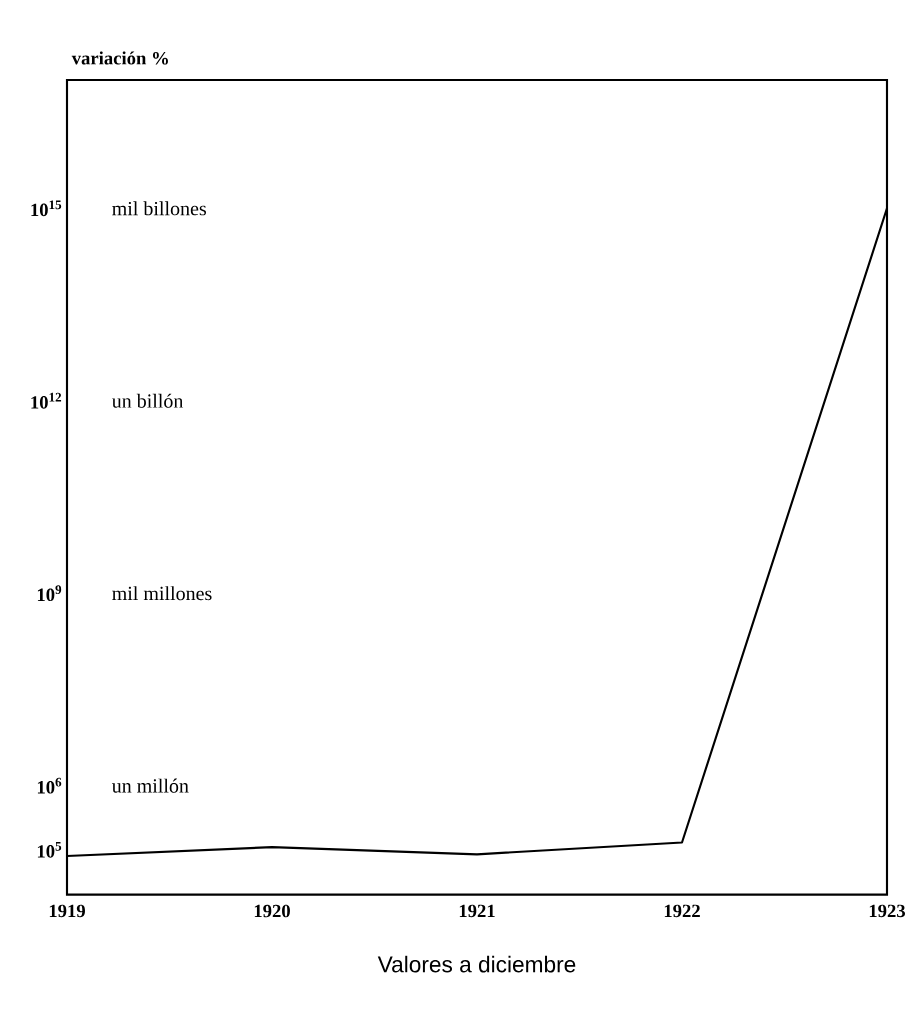 The image size is (924, 1018). Describe the element at coordinates (119, 58) in the screenshot. I see `y-axis-title: variación %` at that location.